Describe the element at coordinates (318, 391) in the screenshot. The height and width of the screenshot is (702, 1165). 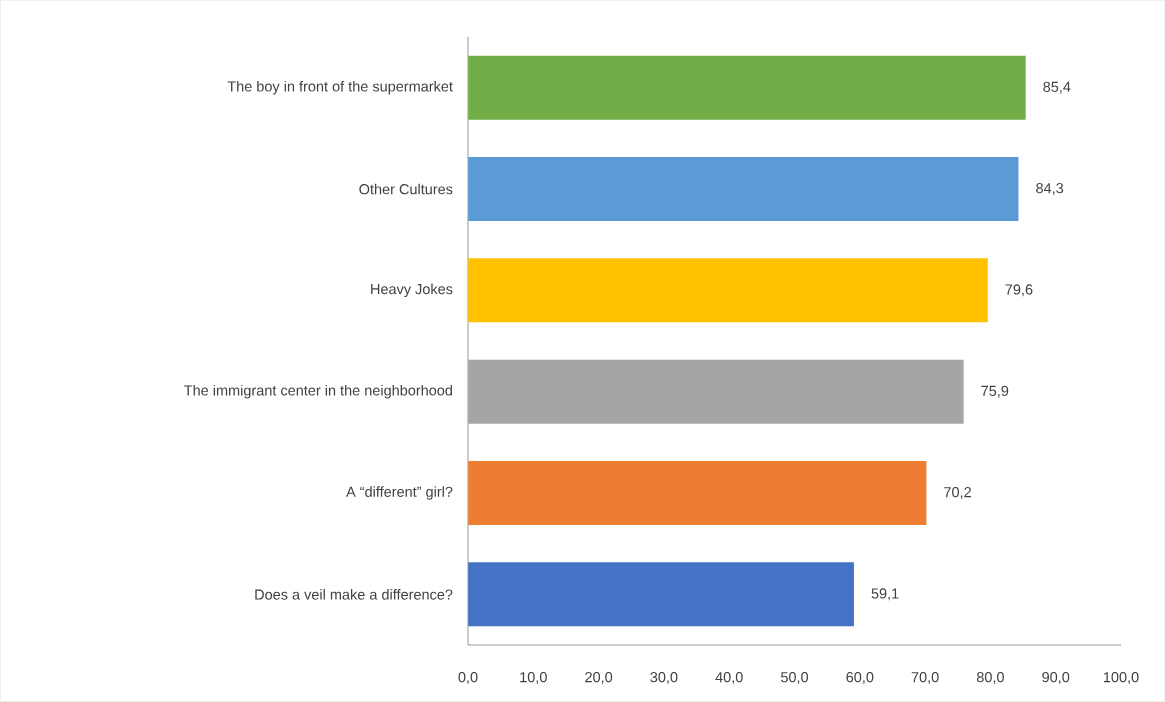
I see `y-tick-label: The immigrant center in the neighborhood` at that location.